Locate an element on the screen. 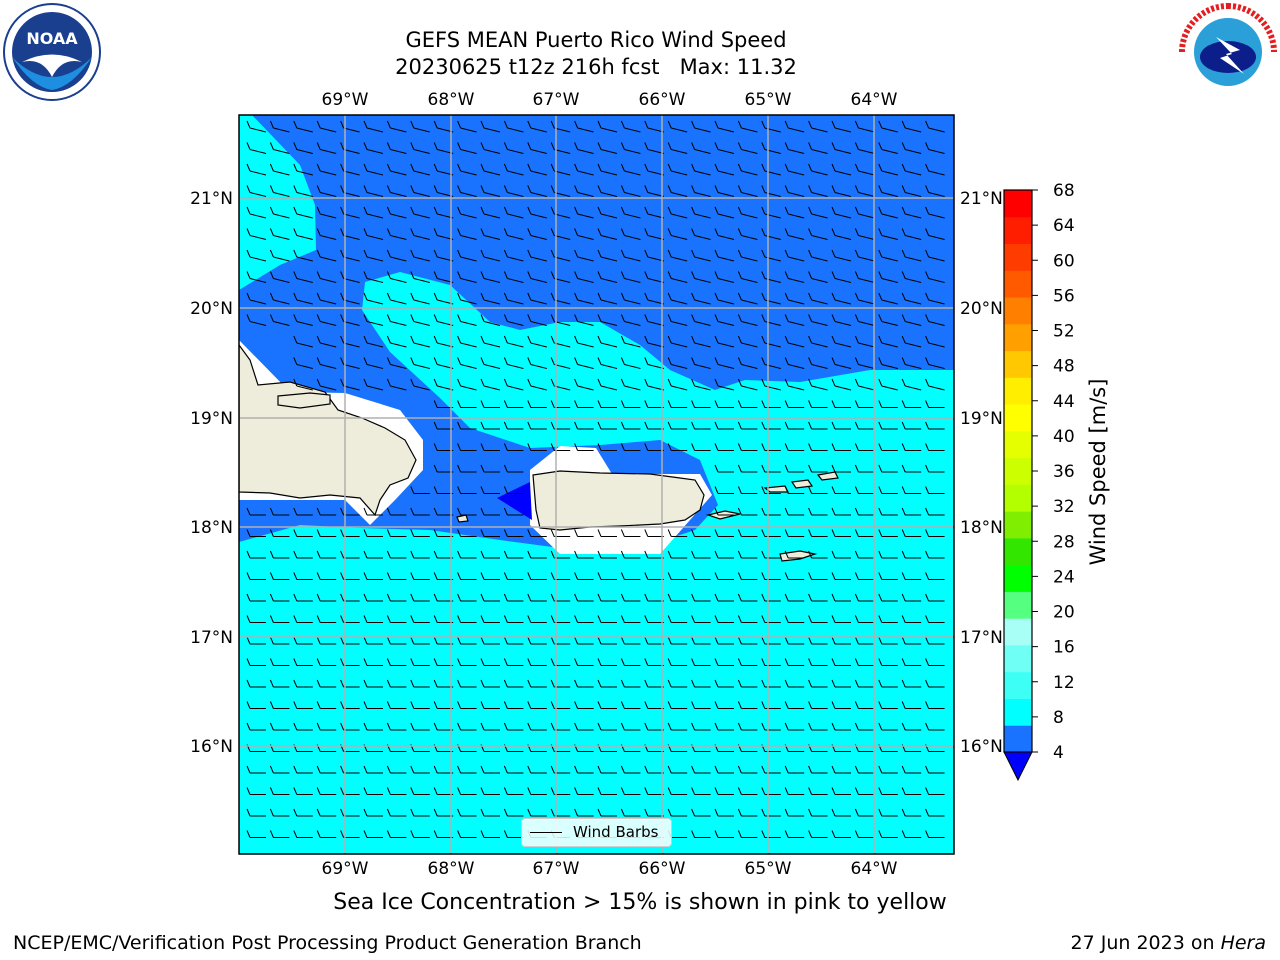  colorbar-tick-label: 68 is located at coordinates (1064, 191).